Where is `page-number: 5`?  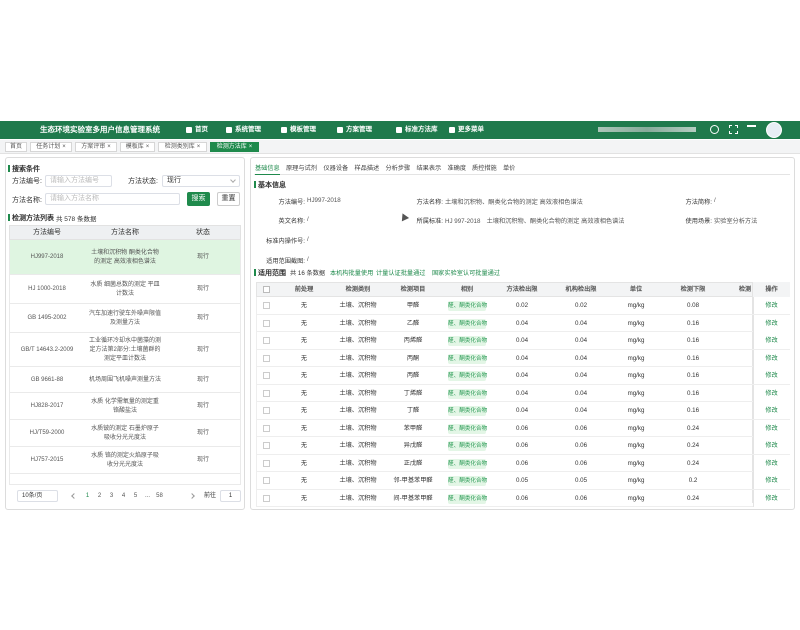 page-number: 5 is located at coordinates (135, 496).